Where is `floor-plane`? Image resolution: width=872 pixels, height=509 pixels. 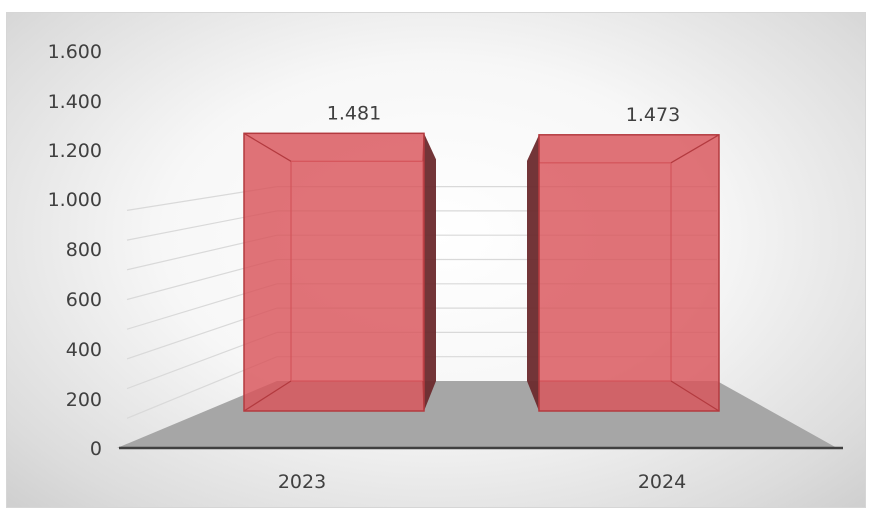
floor-plane is located at coordinates (477, 414).